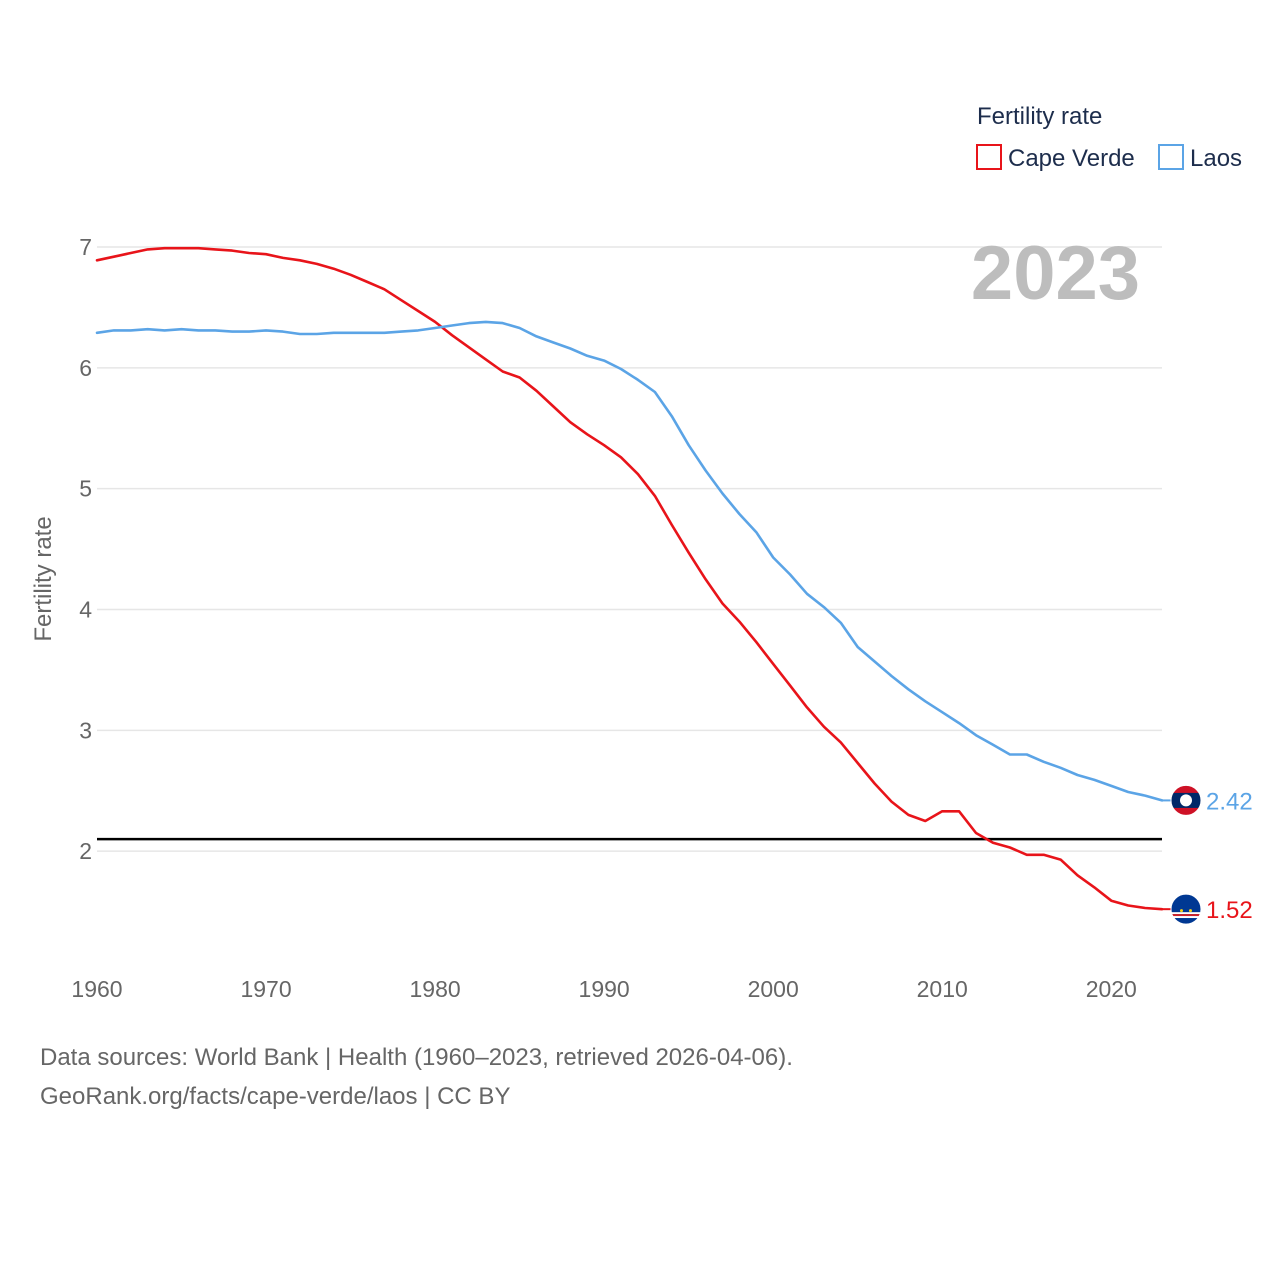  What do you see at coordinates (1186, 909) in the screenshot?
I see `cape-verde-flag-icon` at bounding box center [1186, 909].